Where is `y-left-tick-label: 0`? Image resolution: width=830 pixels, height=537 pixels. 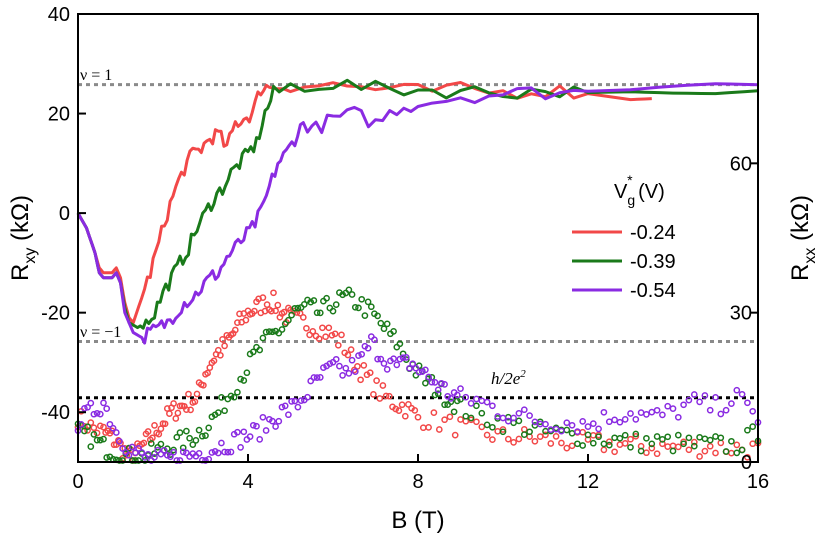 y-left-tick-label: 0 is located at coordinates (64, 214).